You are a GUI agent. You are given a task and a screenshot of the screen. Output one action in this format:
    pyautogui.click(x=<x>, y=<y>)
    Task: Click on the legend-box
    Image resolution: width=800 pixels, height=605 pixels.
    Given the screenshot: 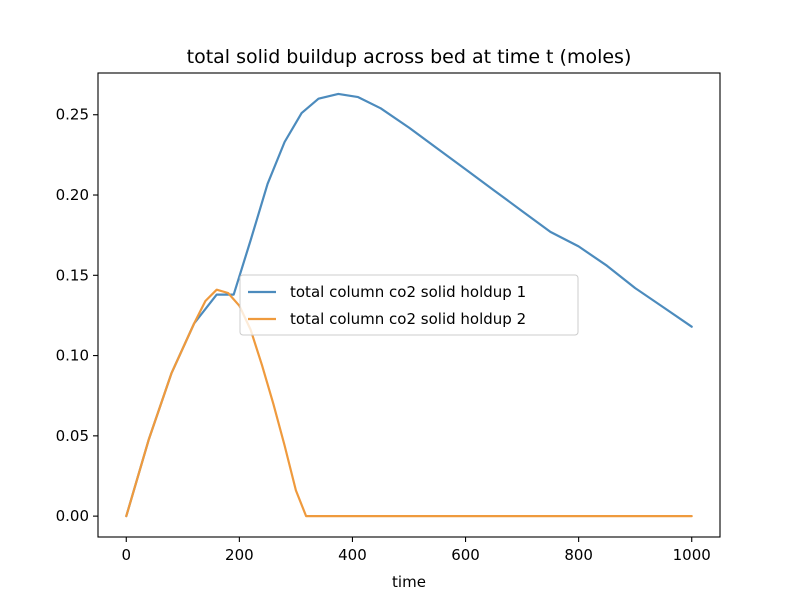 What is the action you would take?
    pyautogui.click(x=409, y=305)
    